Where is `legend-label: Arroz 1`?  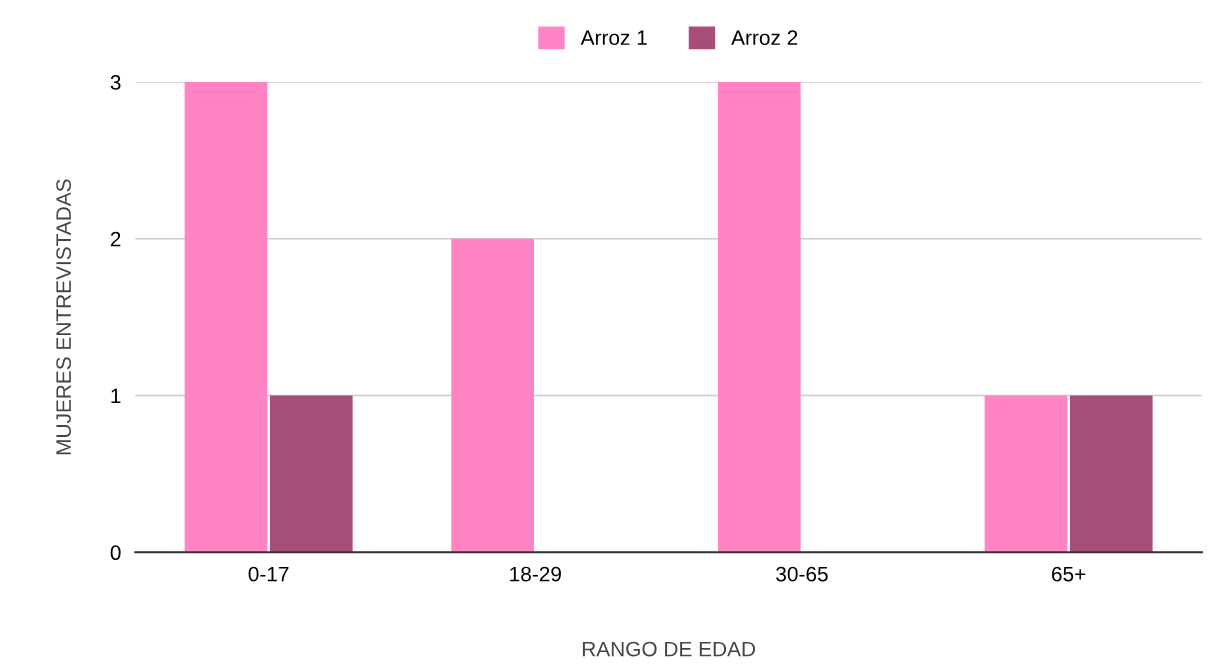 legend-label: Arroz 1 is located at coordinates (613, 38).